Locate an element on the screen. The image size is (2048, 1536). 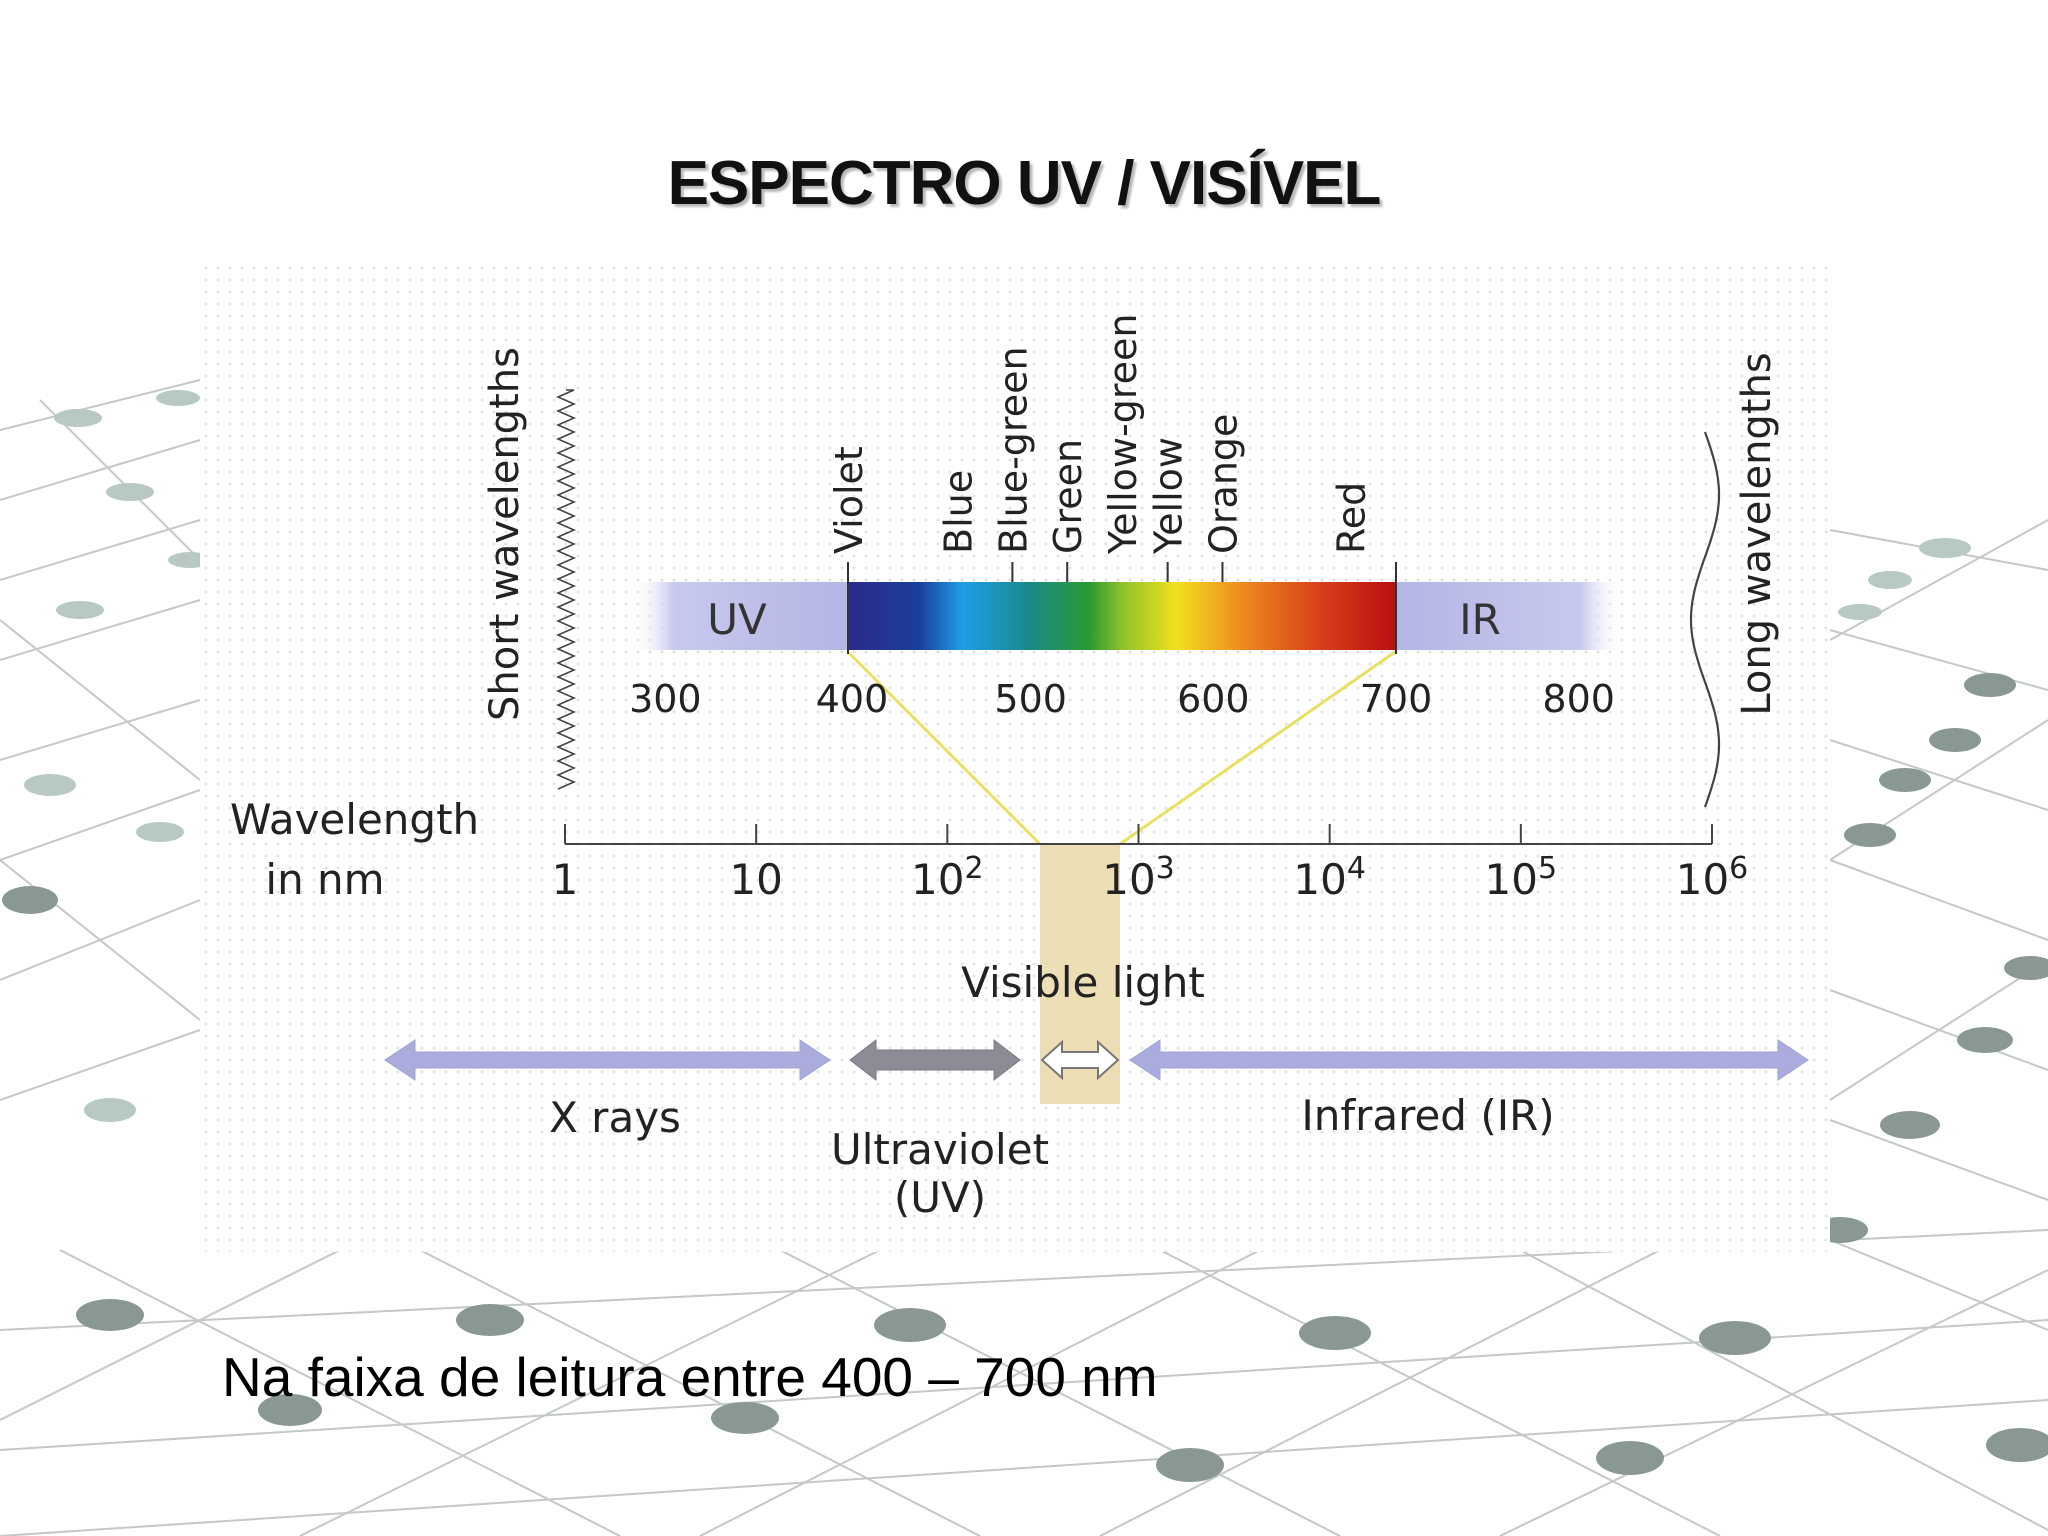
visible-band is located at coordinates (1122, 616).